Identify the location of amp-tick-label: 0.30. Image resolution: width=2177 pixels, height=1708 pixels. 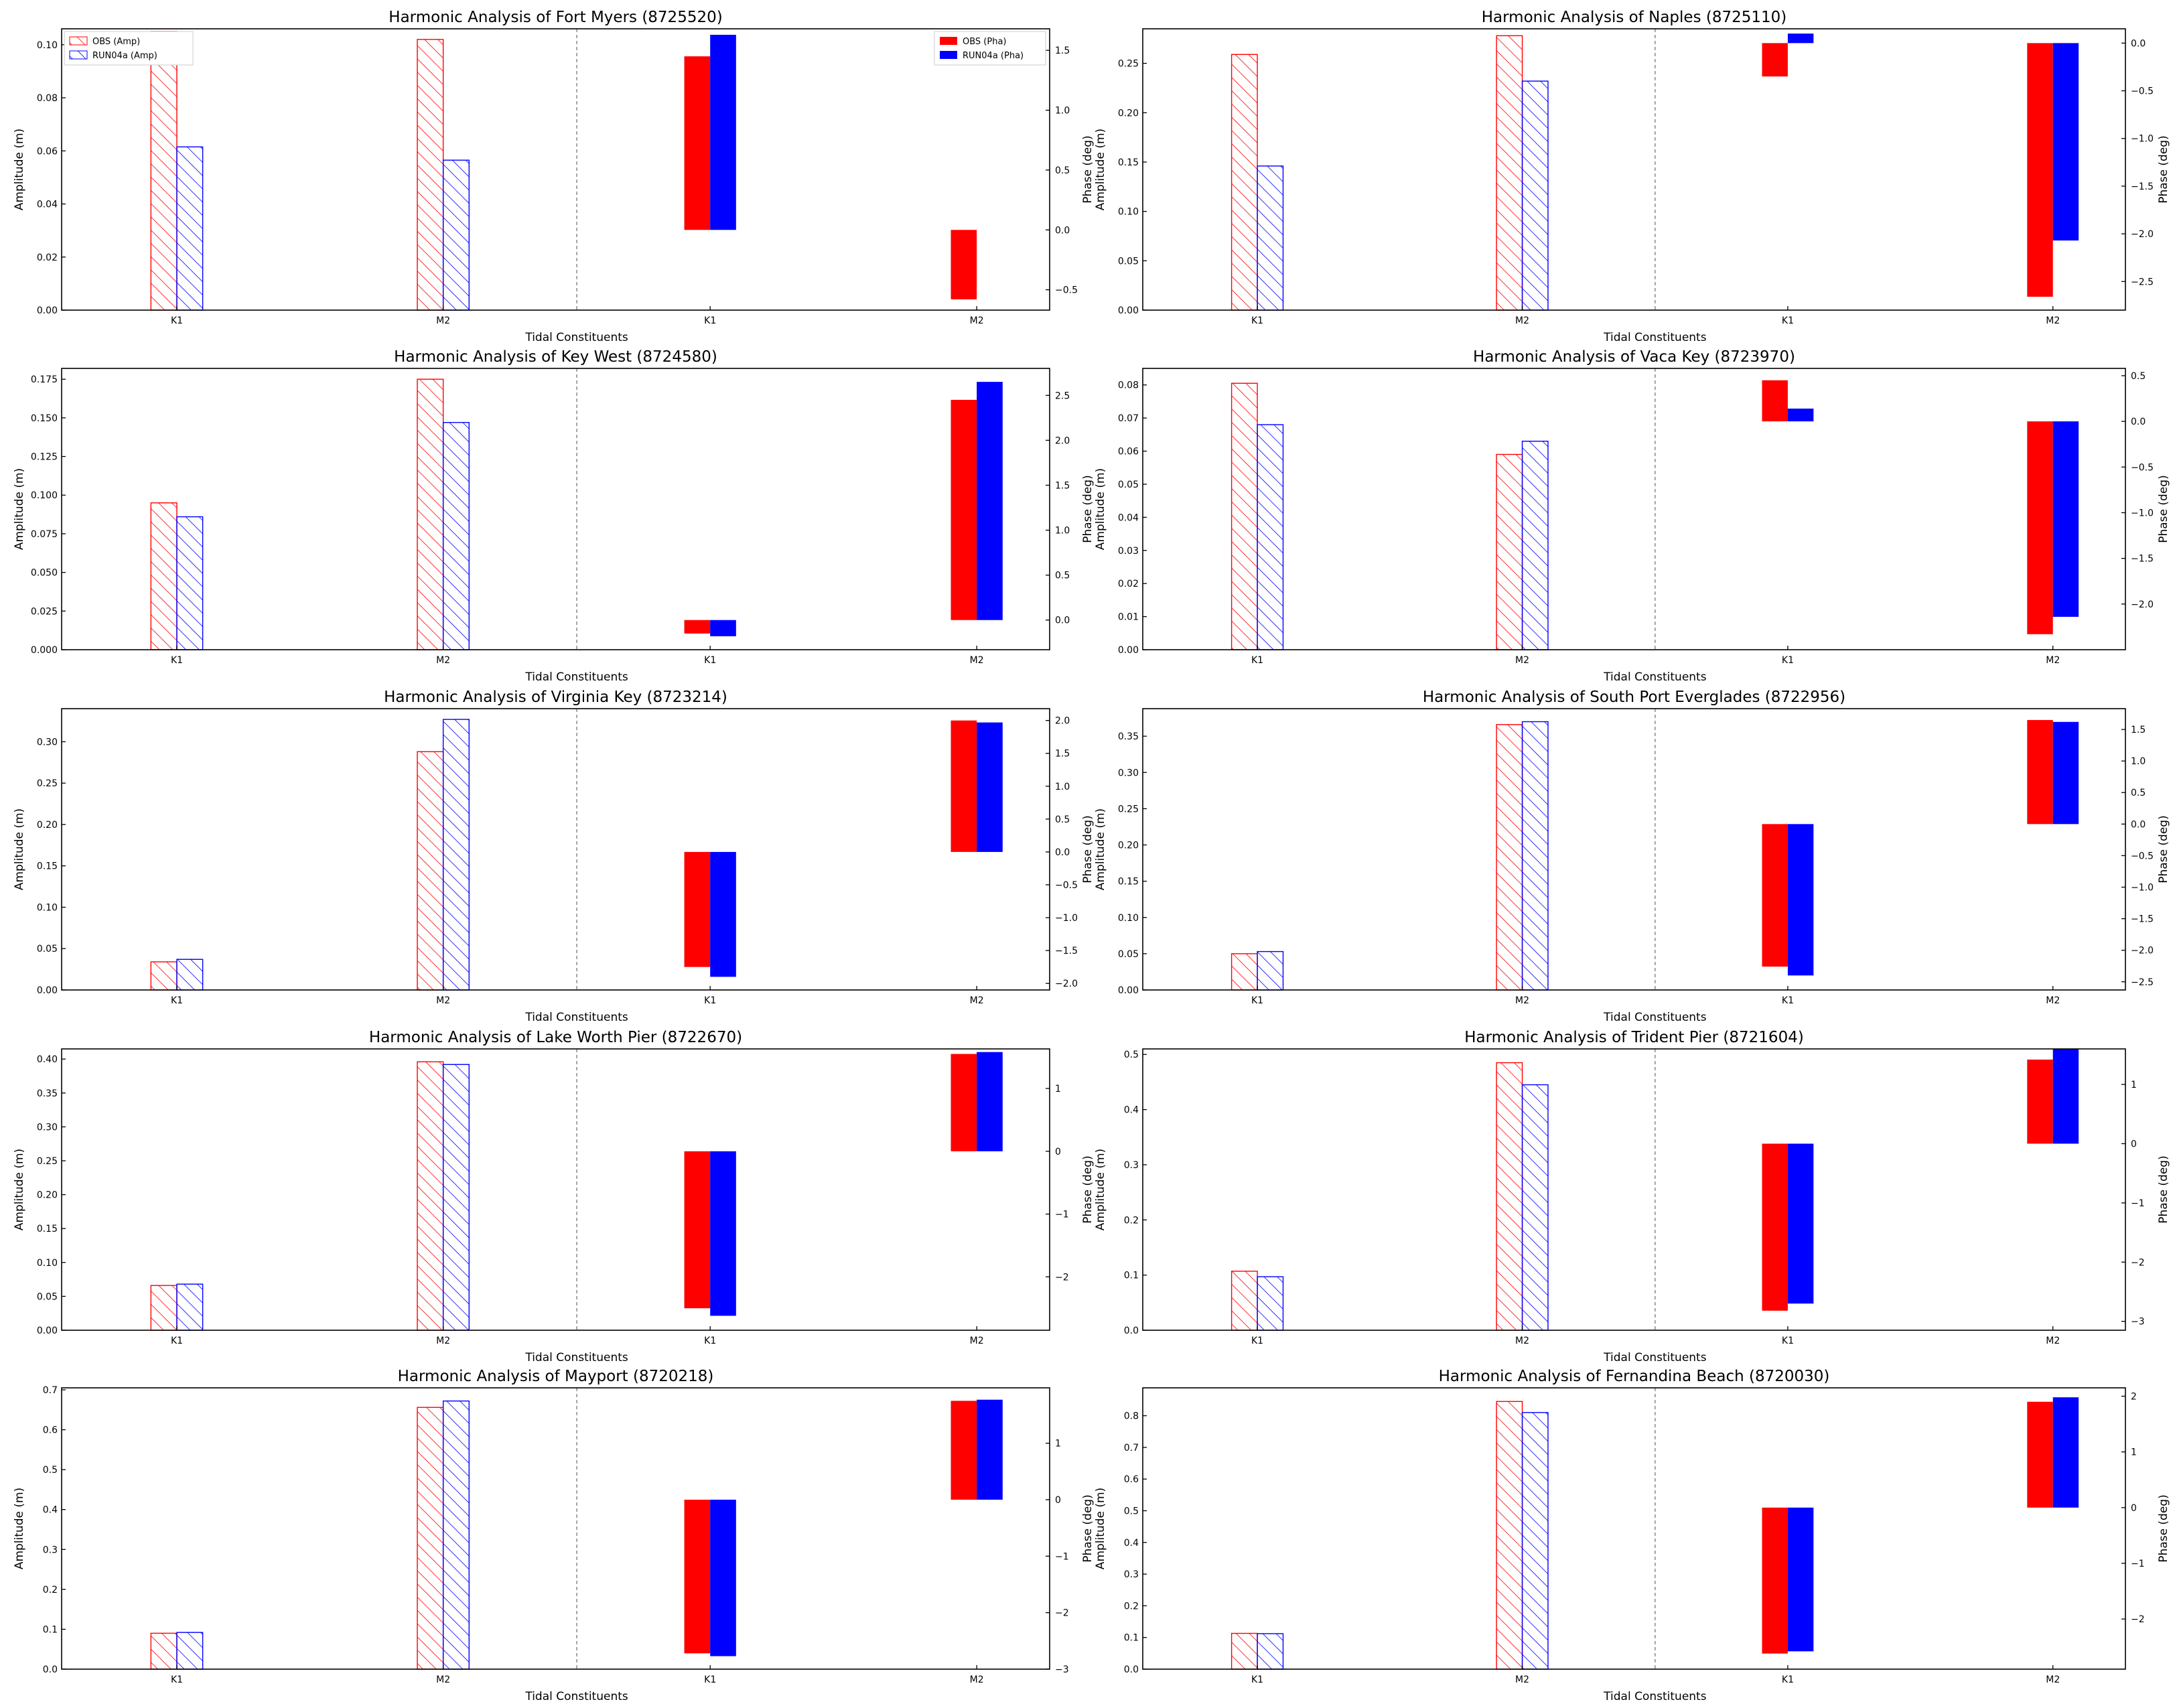
(47, 1127).